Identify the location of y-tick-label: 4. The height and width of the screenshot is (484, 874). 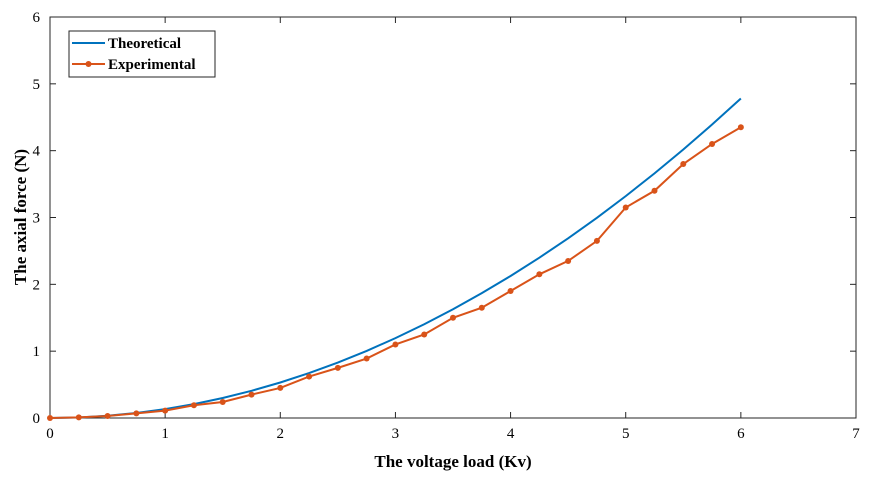
(37, 152).